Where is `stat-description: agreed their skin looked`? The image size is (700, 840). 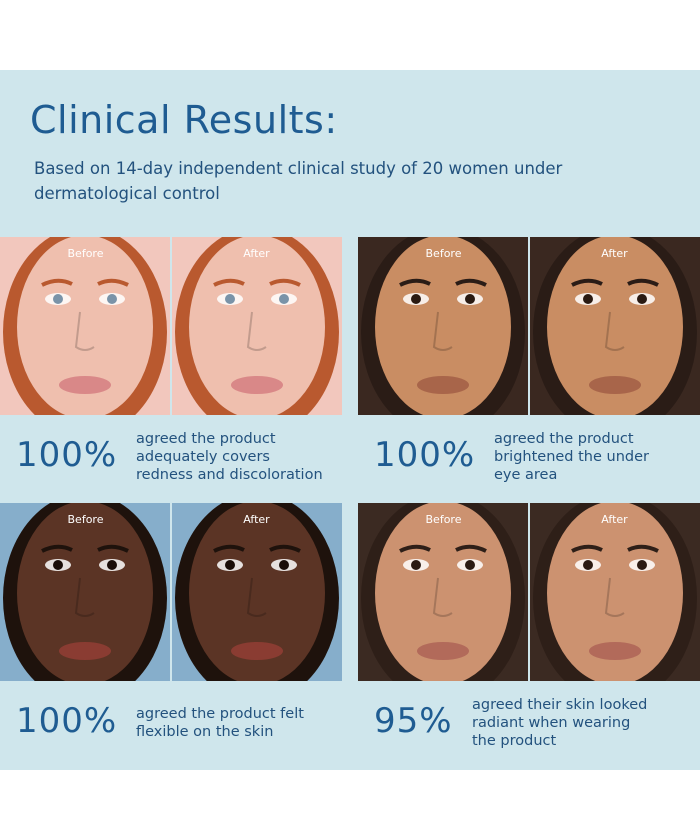 stat-description: agreed their skin looked is located at coordinates (560, 705).